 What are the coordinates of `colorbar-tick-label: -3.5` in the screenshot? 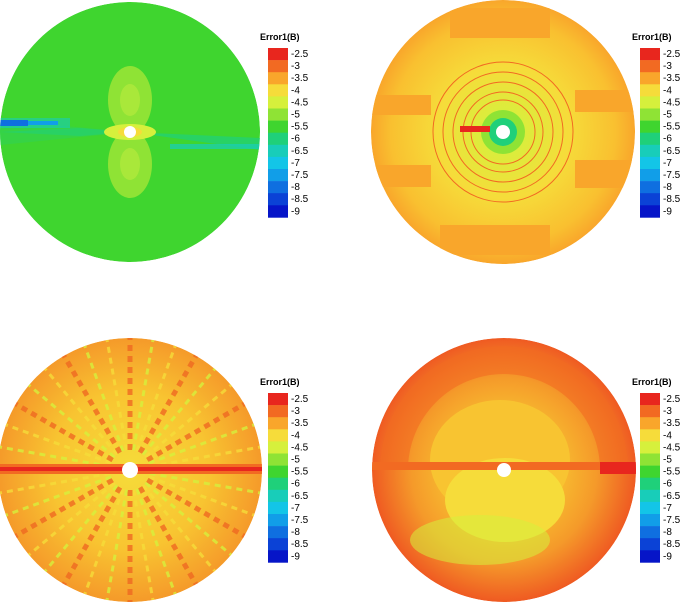 It's located at (671, 78).